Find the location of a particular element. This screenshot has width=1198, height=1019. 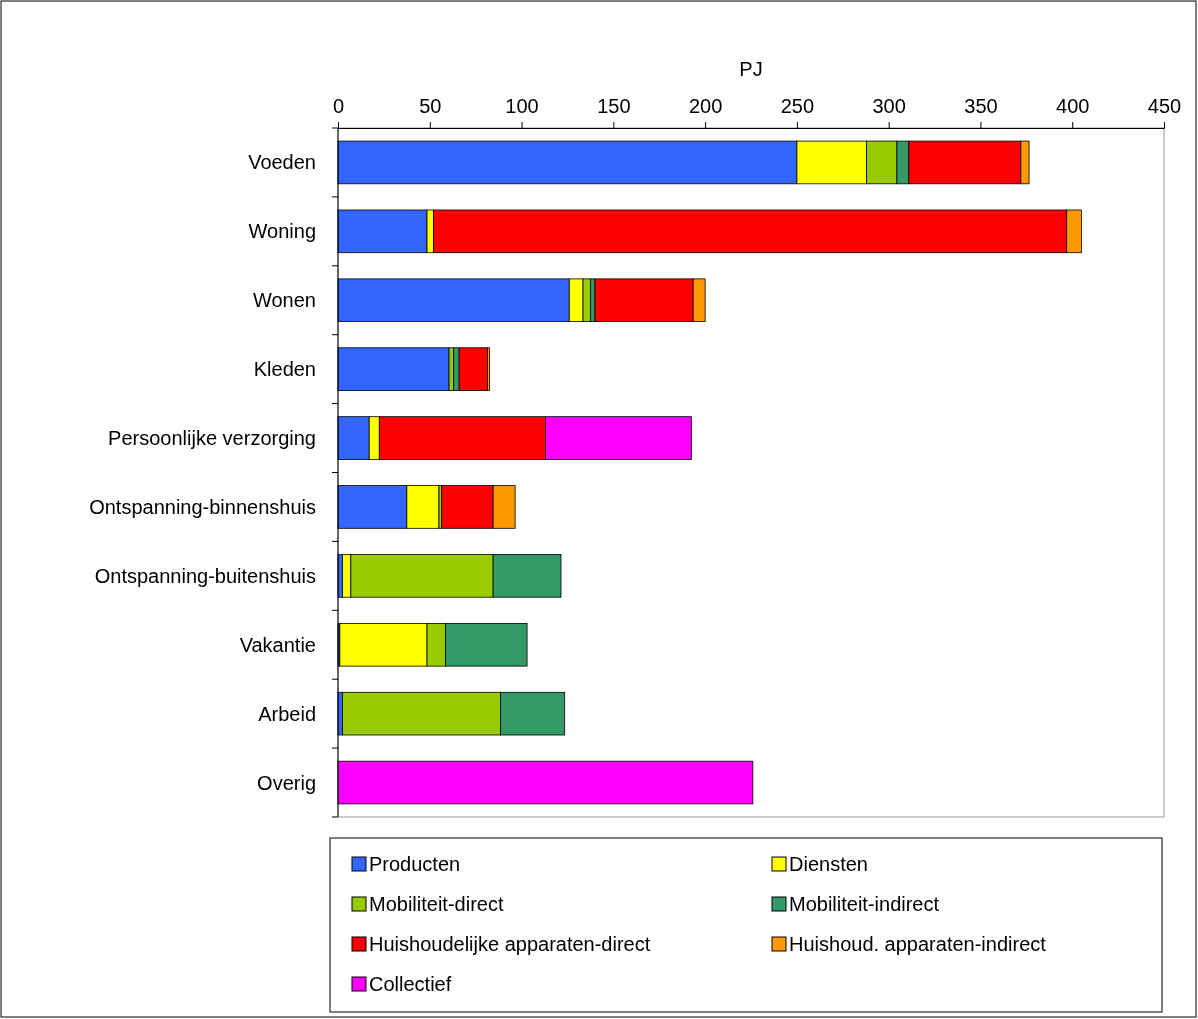

x-tick-label: 100 is located at coordinates (522, 106).